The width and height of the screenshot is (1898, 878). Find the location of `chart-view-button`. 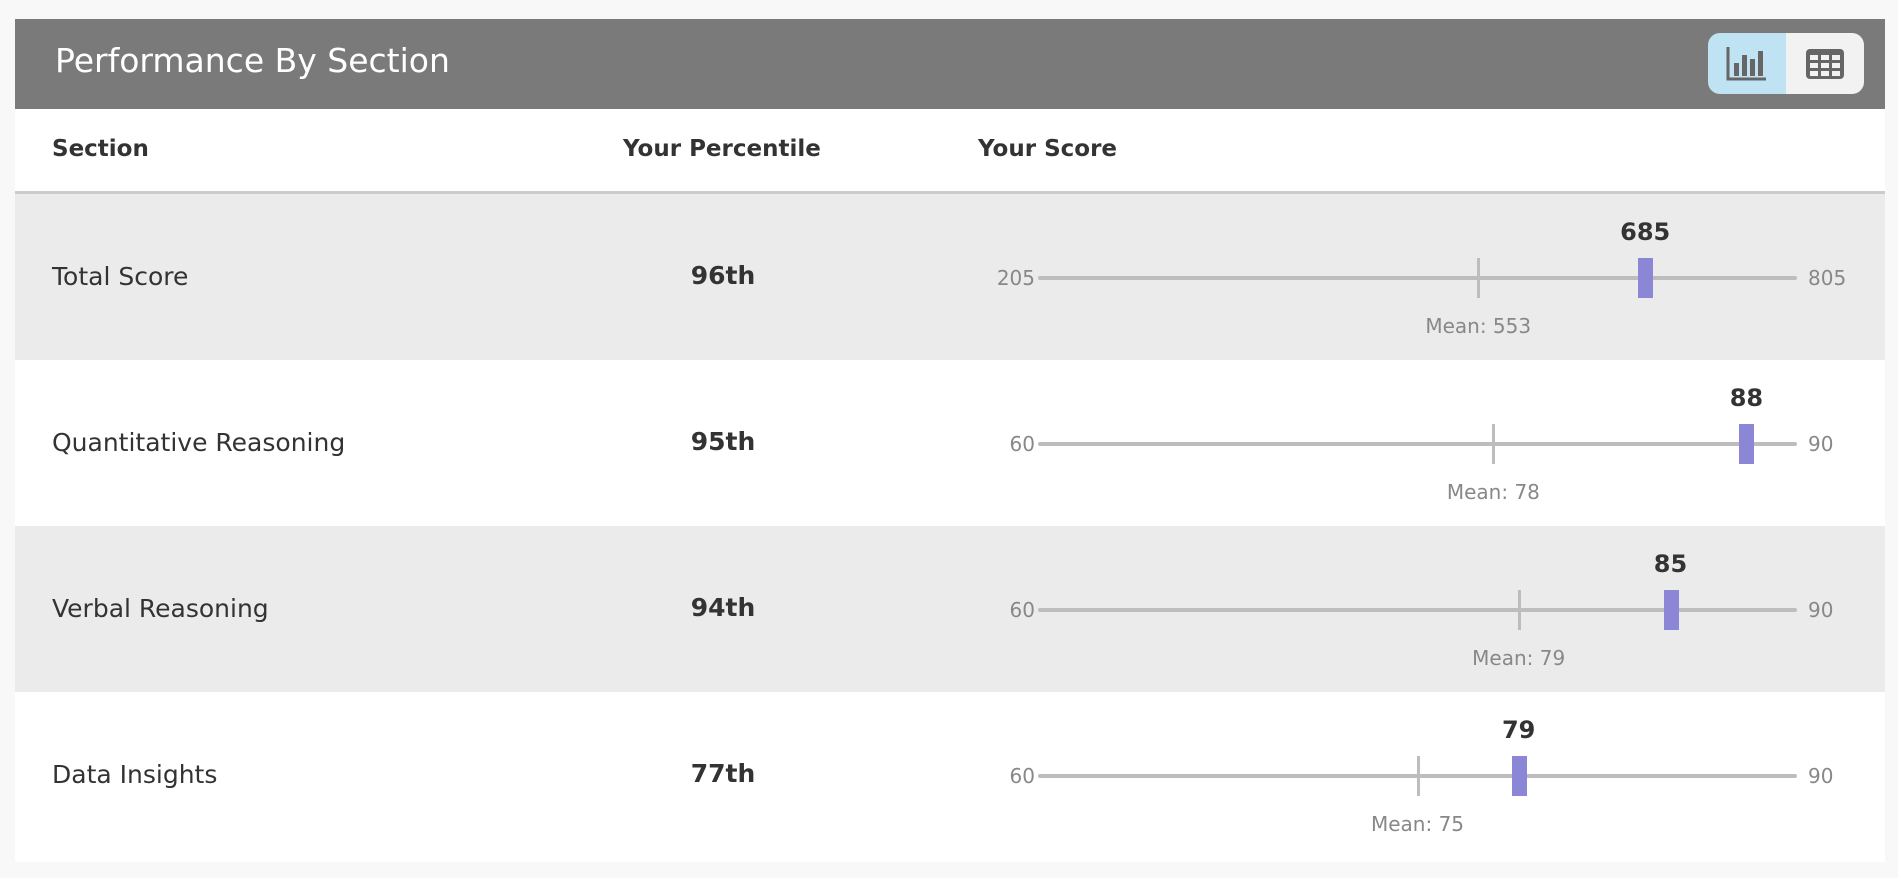

chart-view-button is located at coordinates (1747, 63).